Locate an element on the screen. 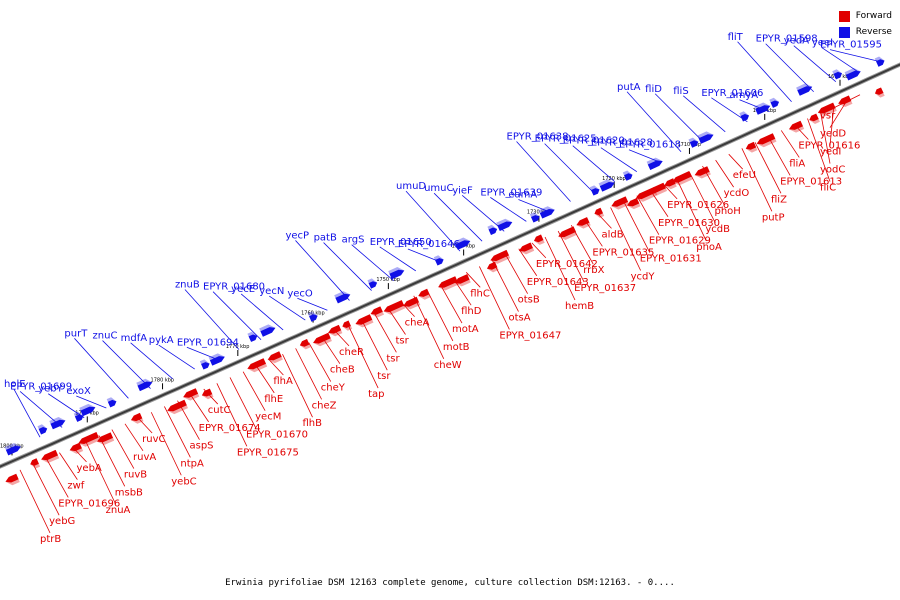 The height and width of the screenshot is (600, 900). legend-reverse-label: Reverse is located at coordinates (873, 32).